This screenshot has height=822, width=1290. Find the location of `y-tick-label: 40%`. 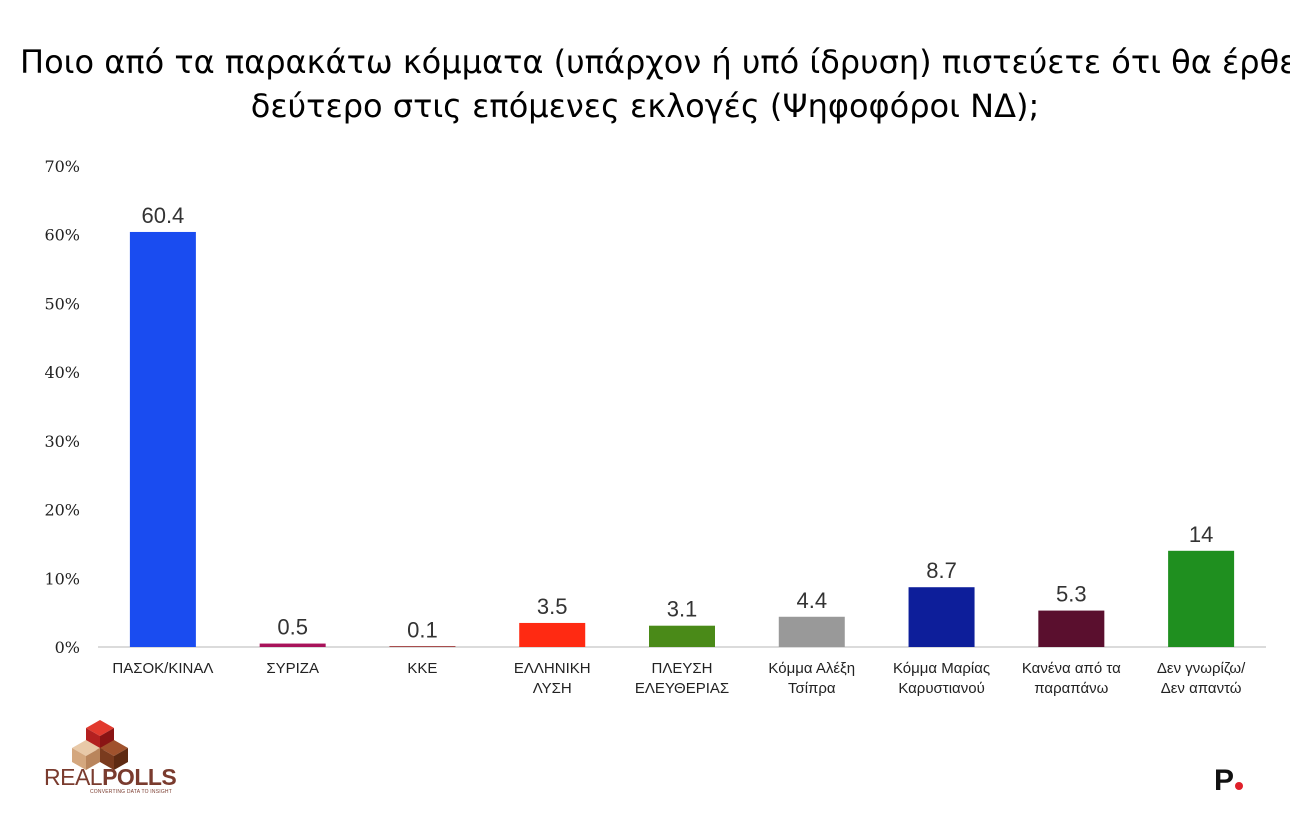

y-tick-label: 40% is located at coordinates (62, 372).